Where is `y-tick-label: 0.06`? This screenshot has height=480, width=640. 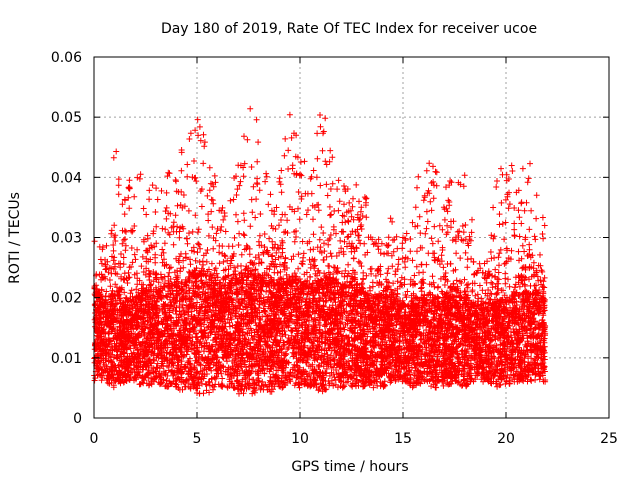 y-tick-label: 0.06 is located at coordinates (66, 58).